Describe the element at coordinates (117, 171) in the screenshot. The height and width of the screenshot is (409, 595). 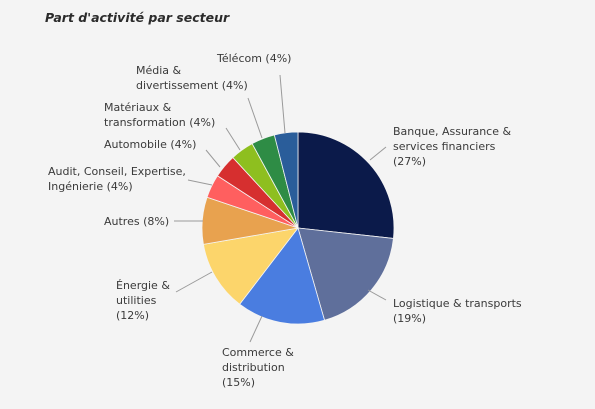
I see `slice-label-line: Audit, Conseil, Expertise,` at that location.